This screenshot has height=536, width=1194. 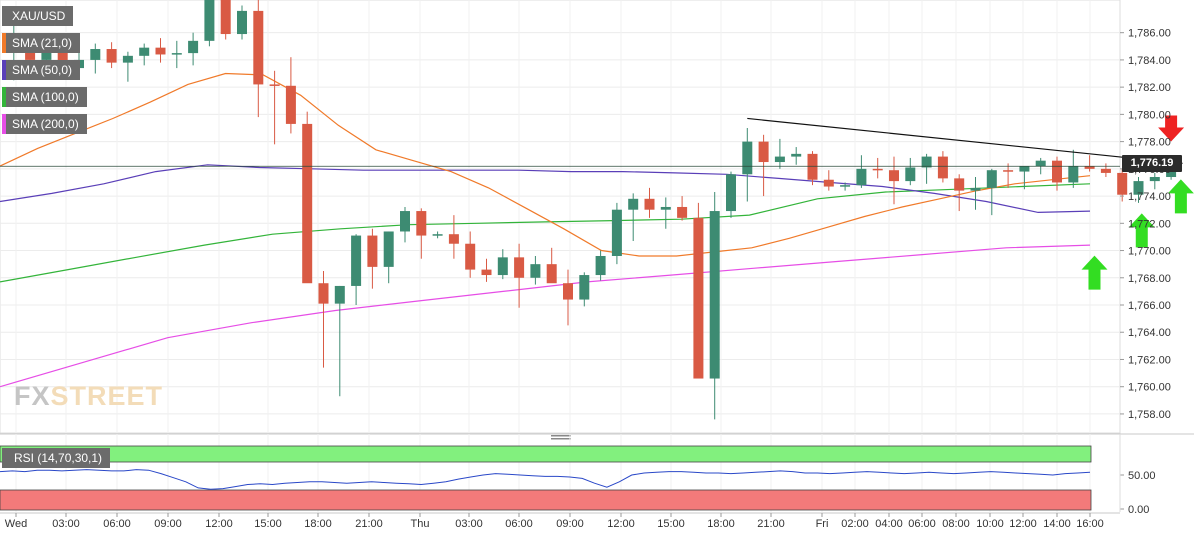 What do you see at coordinates (38, 16) in the screenshot?
I see `legend-symbol: XAU/USD` at bounding box center [38, 16].